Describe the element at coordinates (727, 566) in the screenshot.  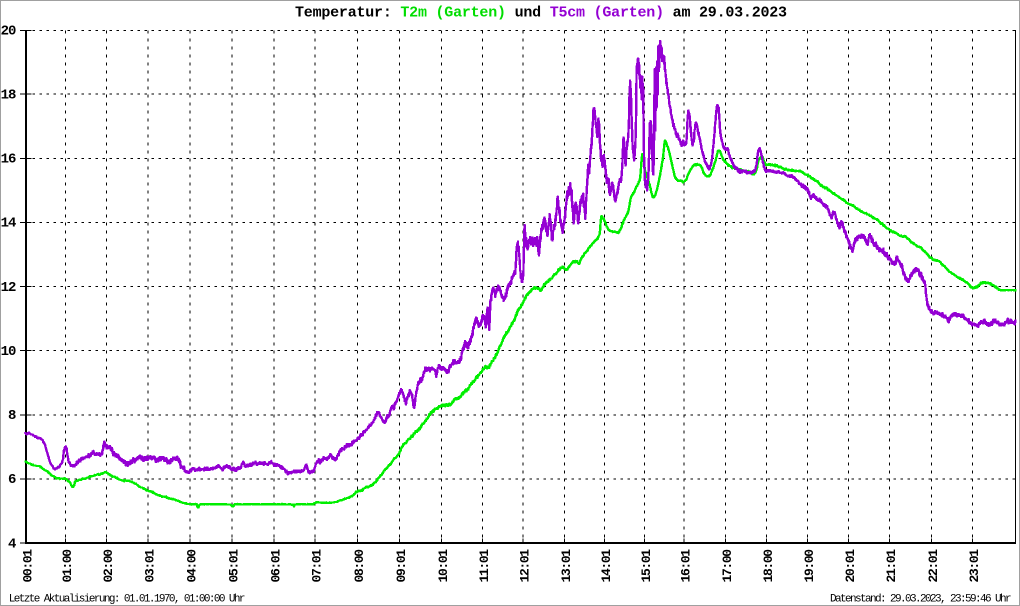
I see `svg-text: 17:00` at that location.